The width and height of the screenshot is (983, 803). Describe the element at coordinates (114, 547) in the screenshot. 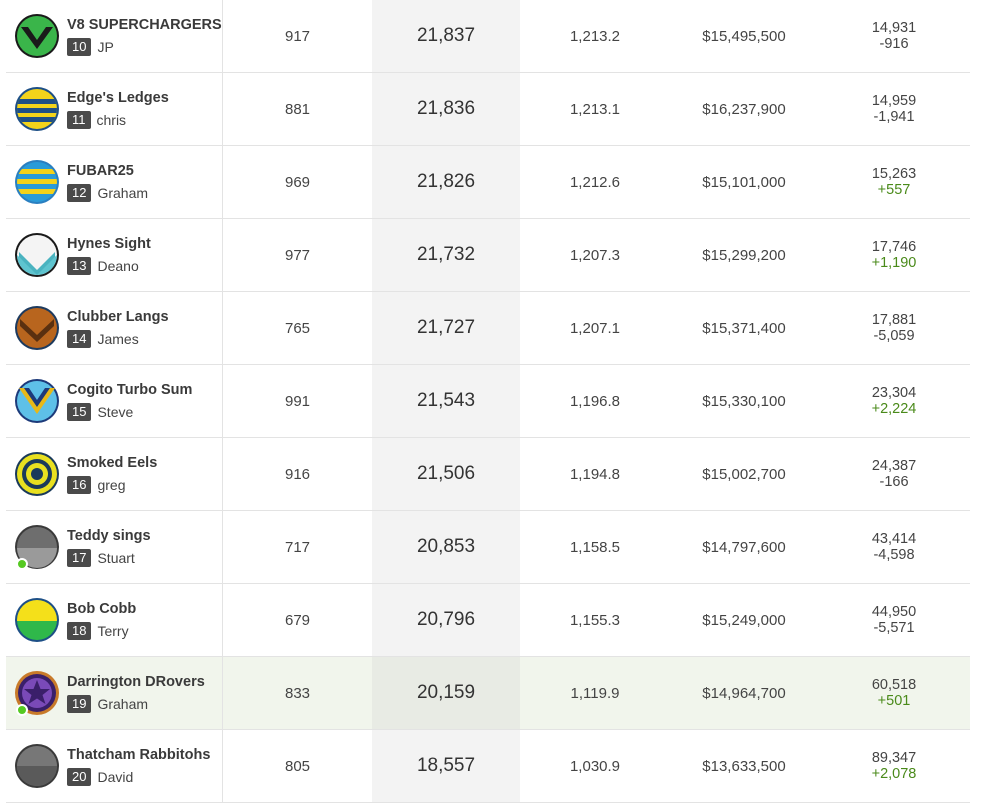

I see `team-cell: Teddy sings 17 Stuart` at that location.